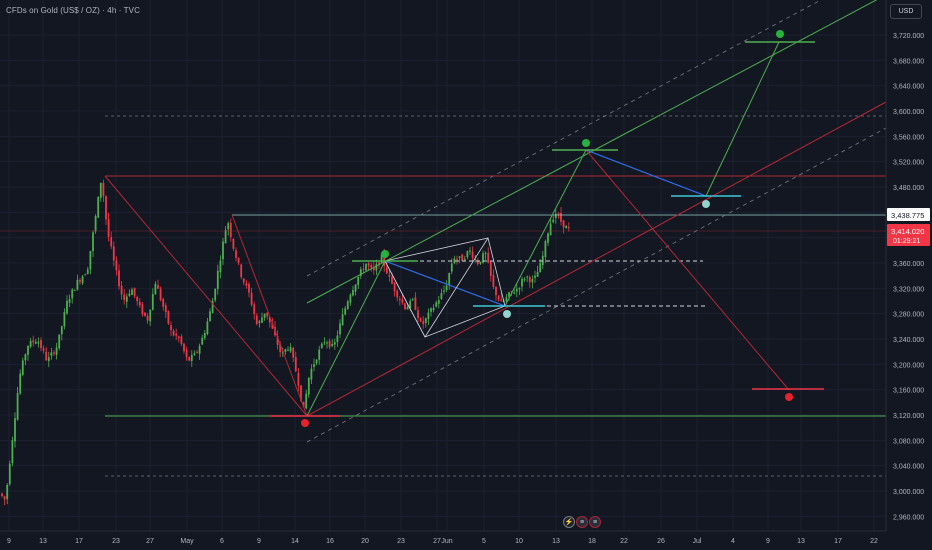 The height and width of the screenshot is (550, 932). What do you see at coordinates (908, 340) in the screenshot?
I see `price-axis-tick-label: 3,240.000` at bounding box center [908, 340].